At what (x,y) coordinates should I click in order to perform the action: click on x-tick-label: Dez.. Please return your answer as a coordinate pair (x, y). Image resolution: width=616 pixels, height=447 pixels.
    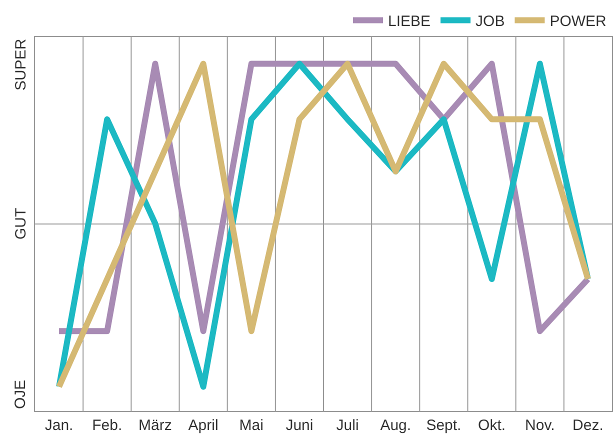
    Looking at the image, I should click on (588, 425).